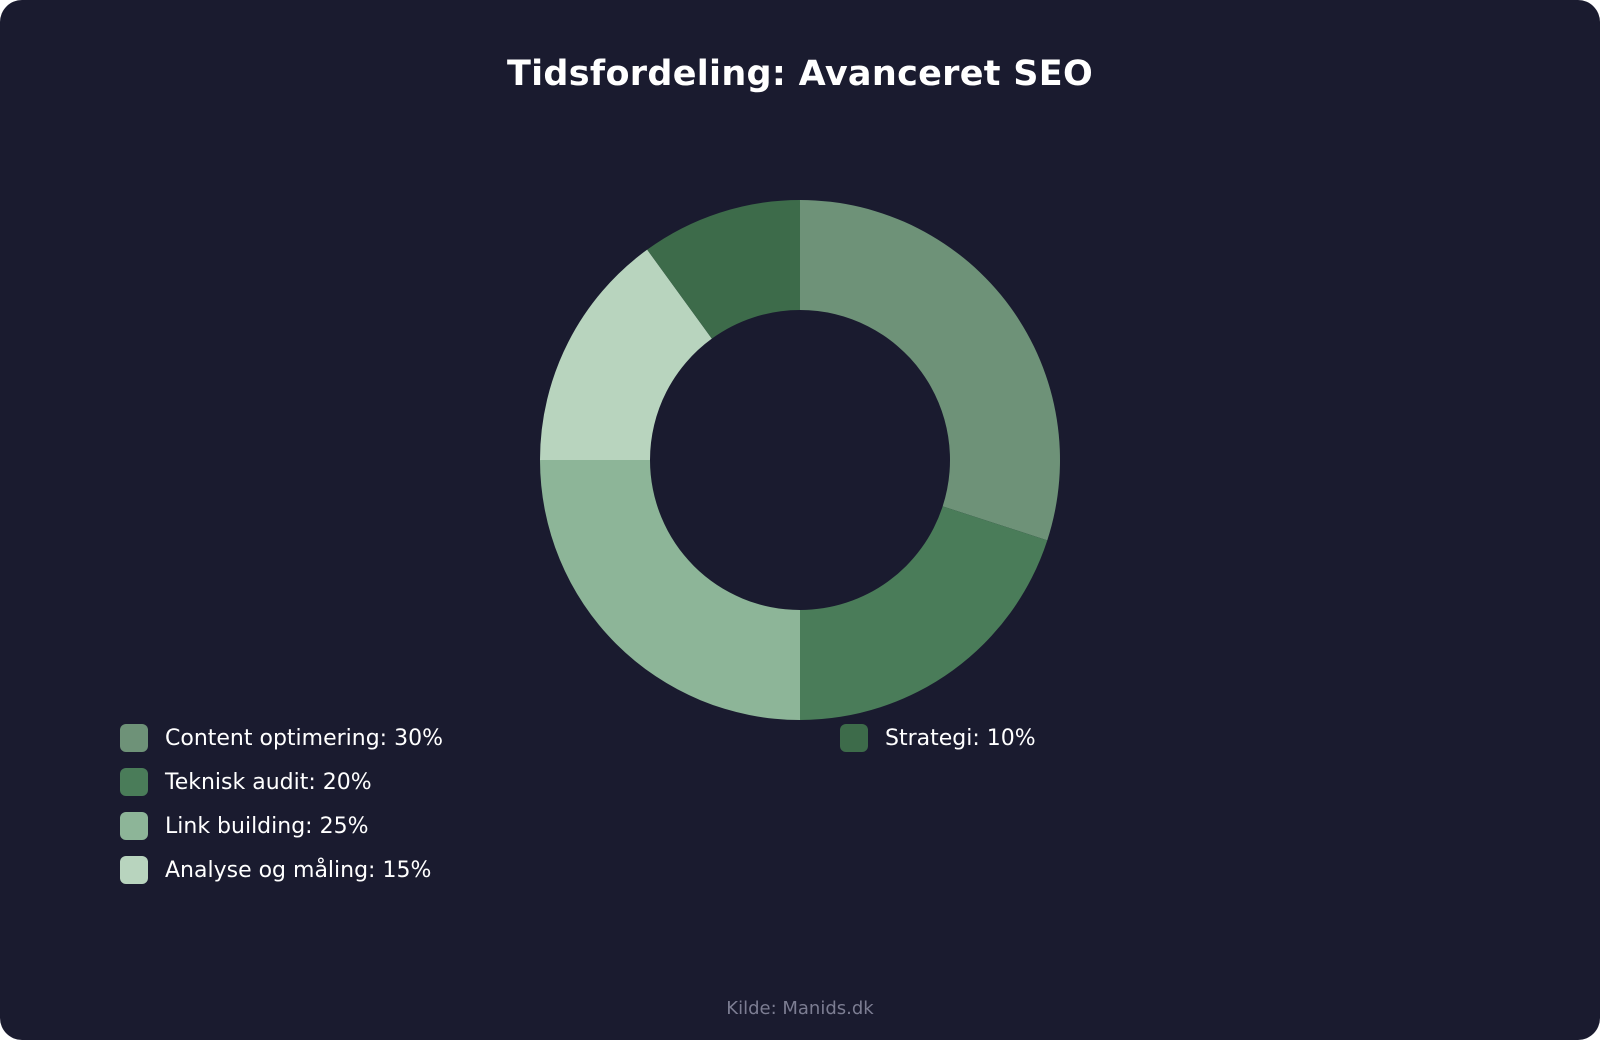  I want to click on chart-title: Tidsfordeling: Avanceret SEO, so click(800, 74).